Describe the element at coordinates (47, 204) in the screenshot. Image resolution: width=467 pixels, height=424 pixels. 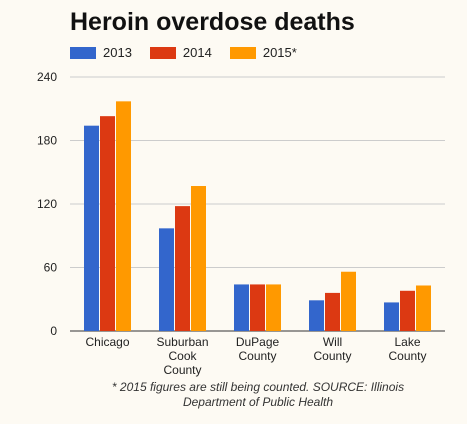
I see `y-tick-label: 120` at that location.